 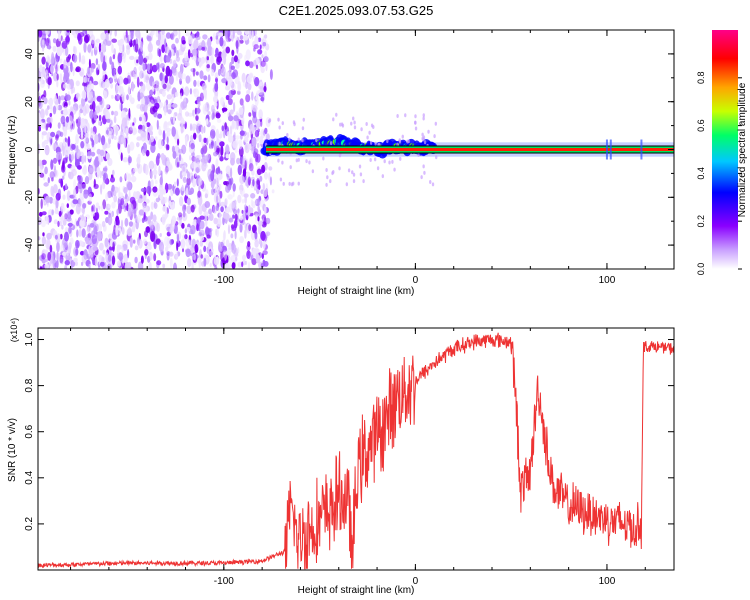 I want to click on colorbar-tick-label: 0.8, so click(x=701, y=78).